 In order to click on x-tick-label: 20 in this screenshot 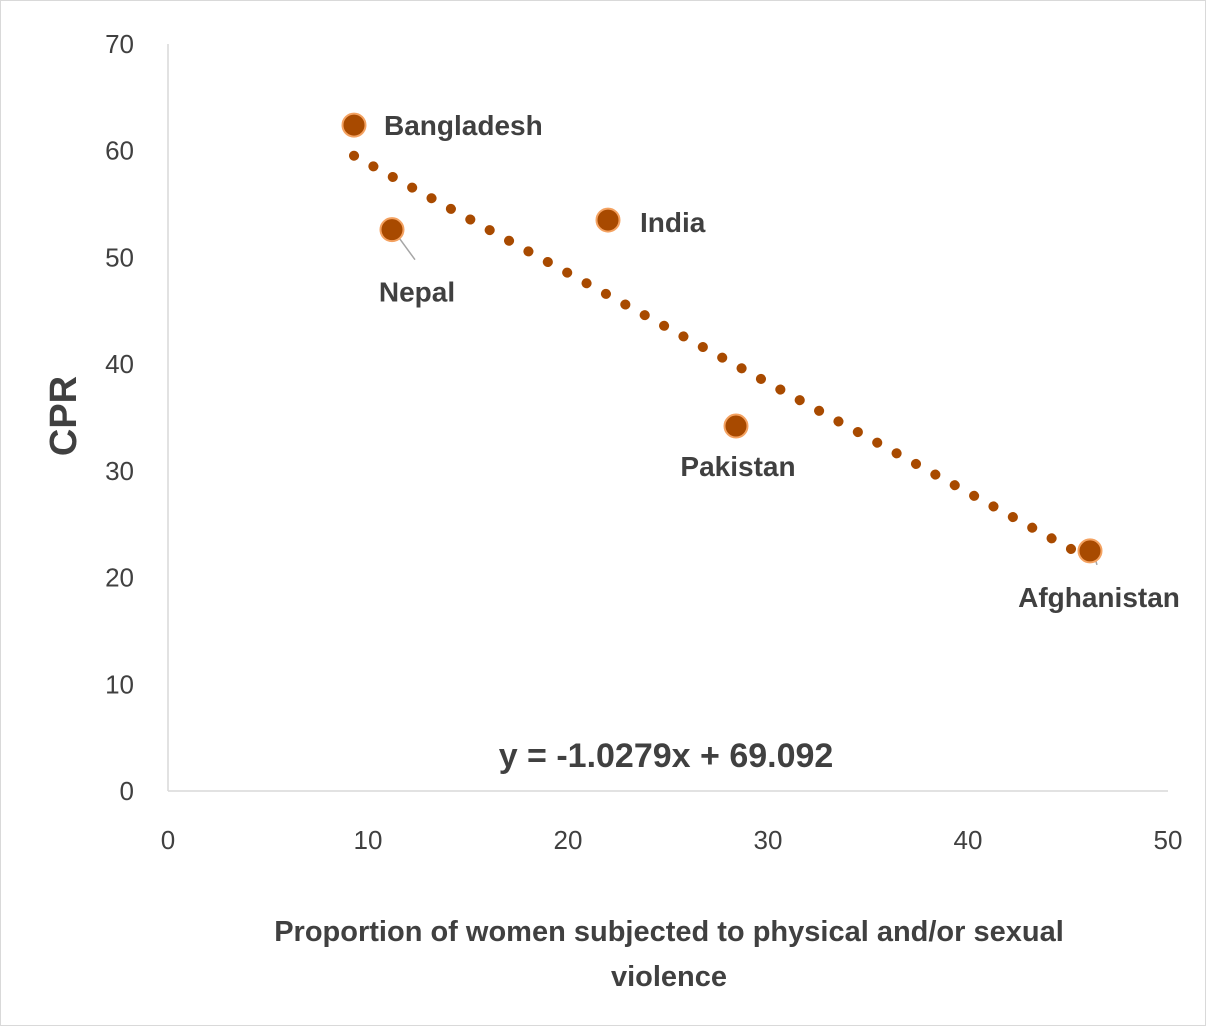, I will do `click(568, 840)`.